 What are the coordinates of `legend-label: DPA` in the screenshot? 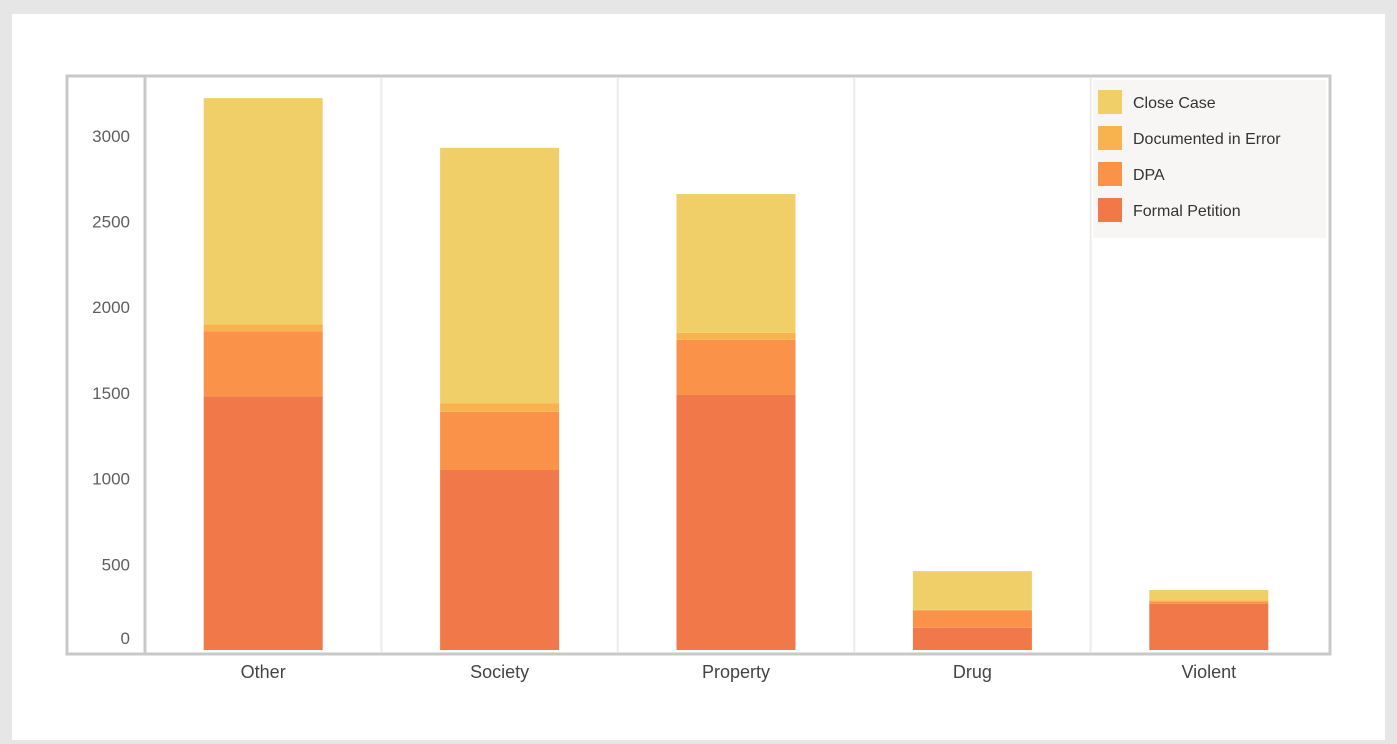 It's located at (1149, 175).